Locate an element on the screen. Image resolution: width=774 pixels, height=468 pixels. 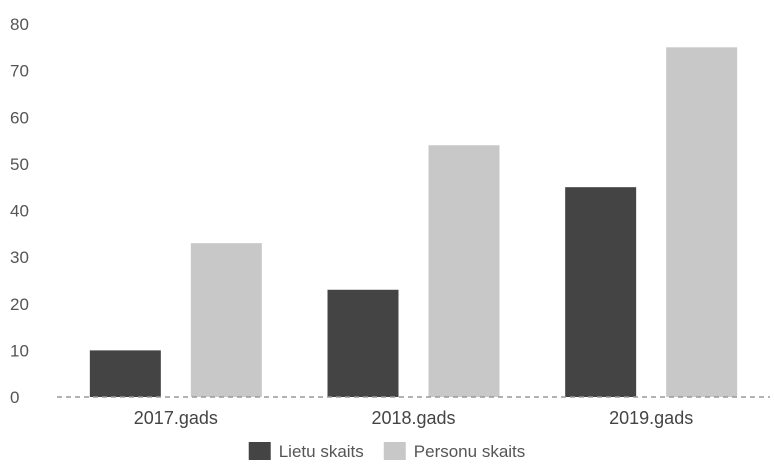
x-tick-label: 2017.gads is located at coordinates (176, 418).